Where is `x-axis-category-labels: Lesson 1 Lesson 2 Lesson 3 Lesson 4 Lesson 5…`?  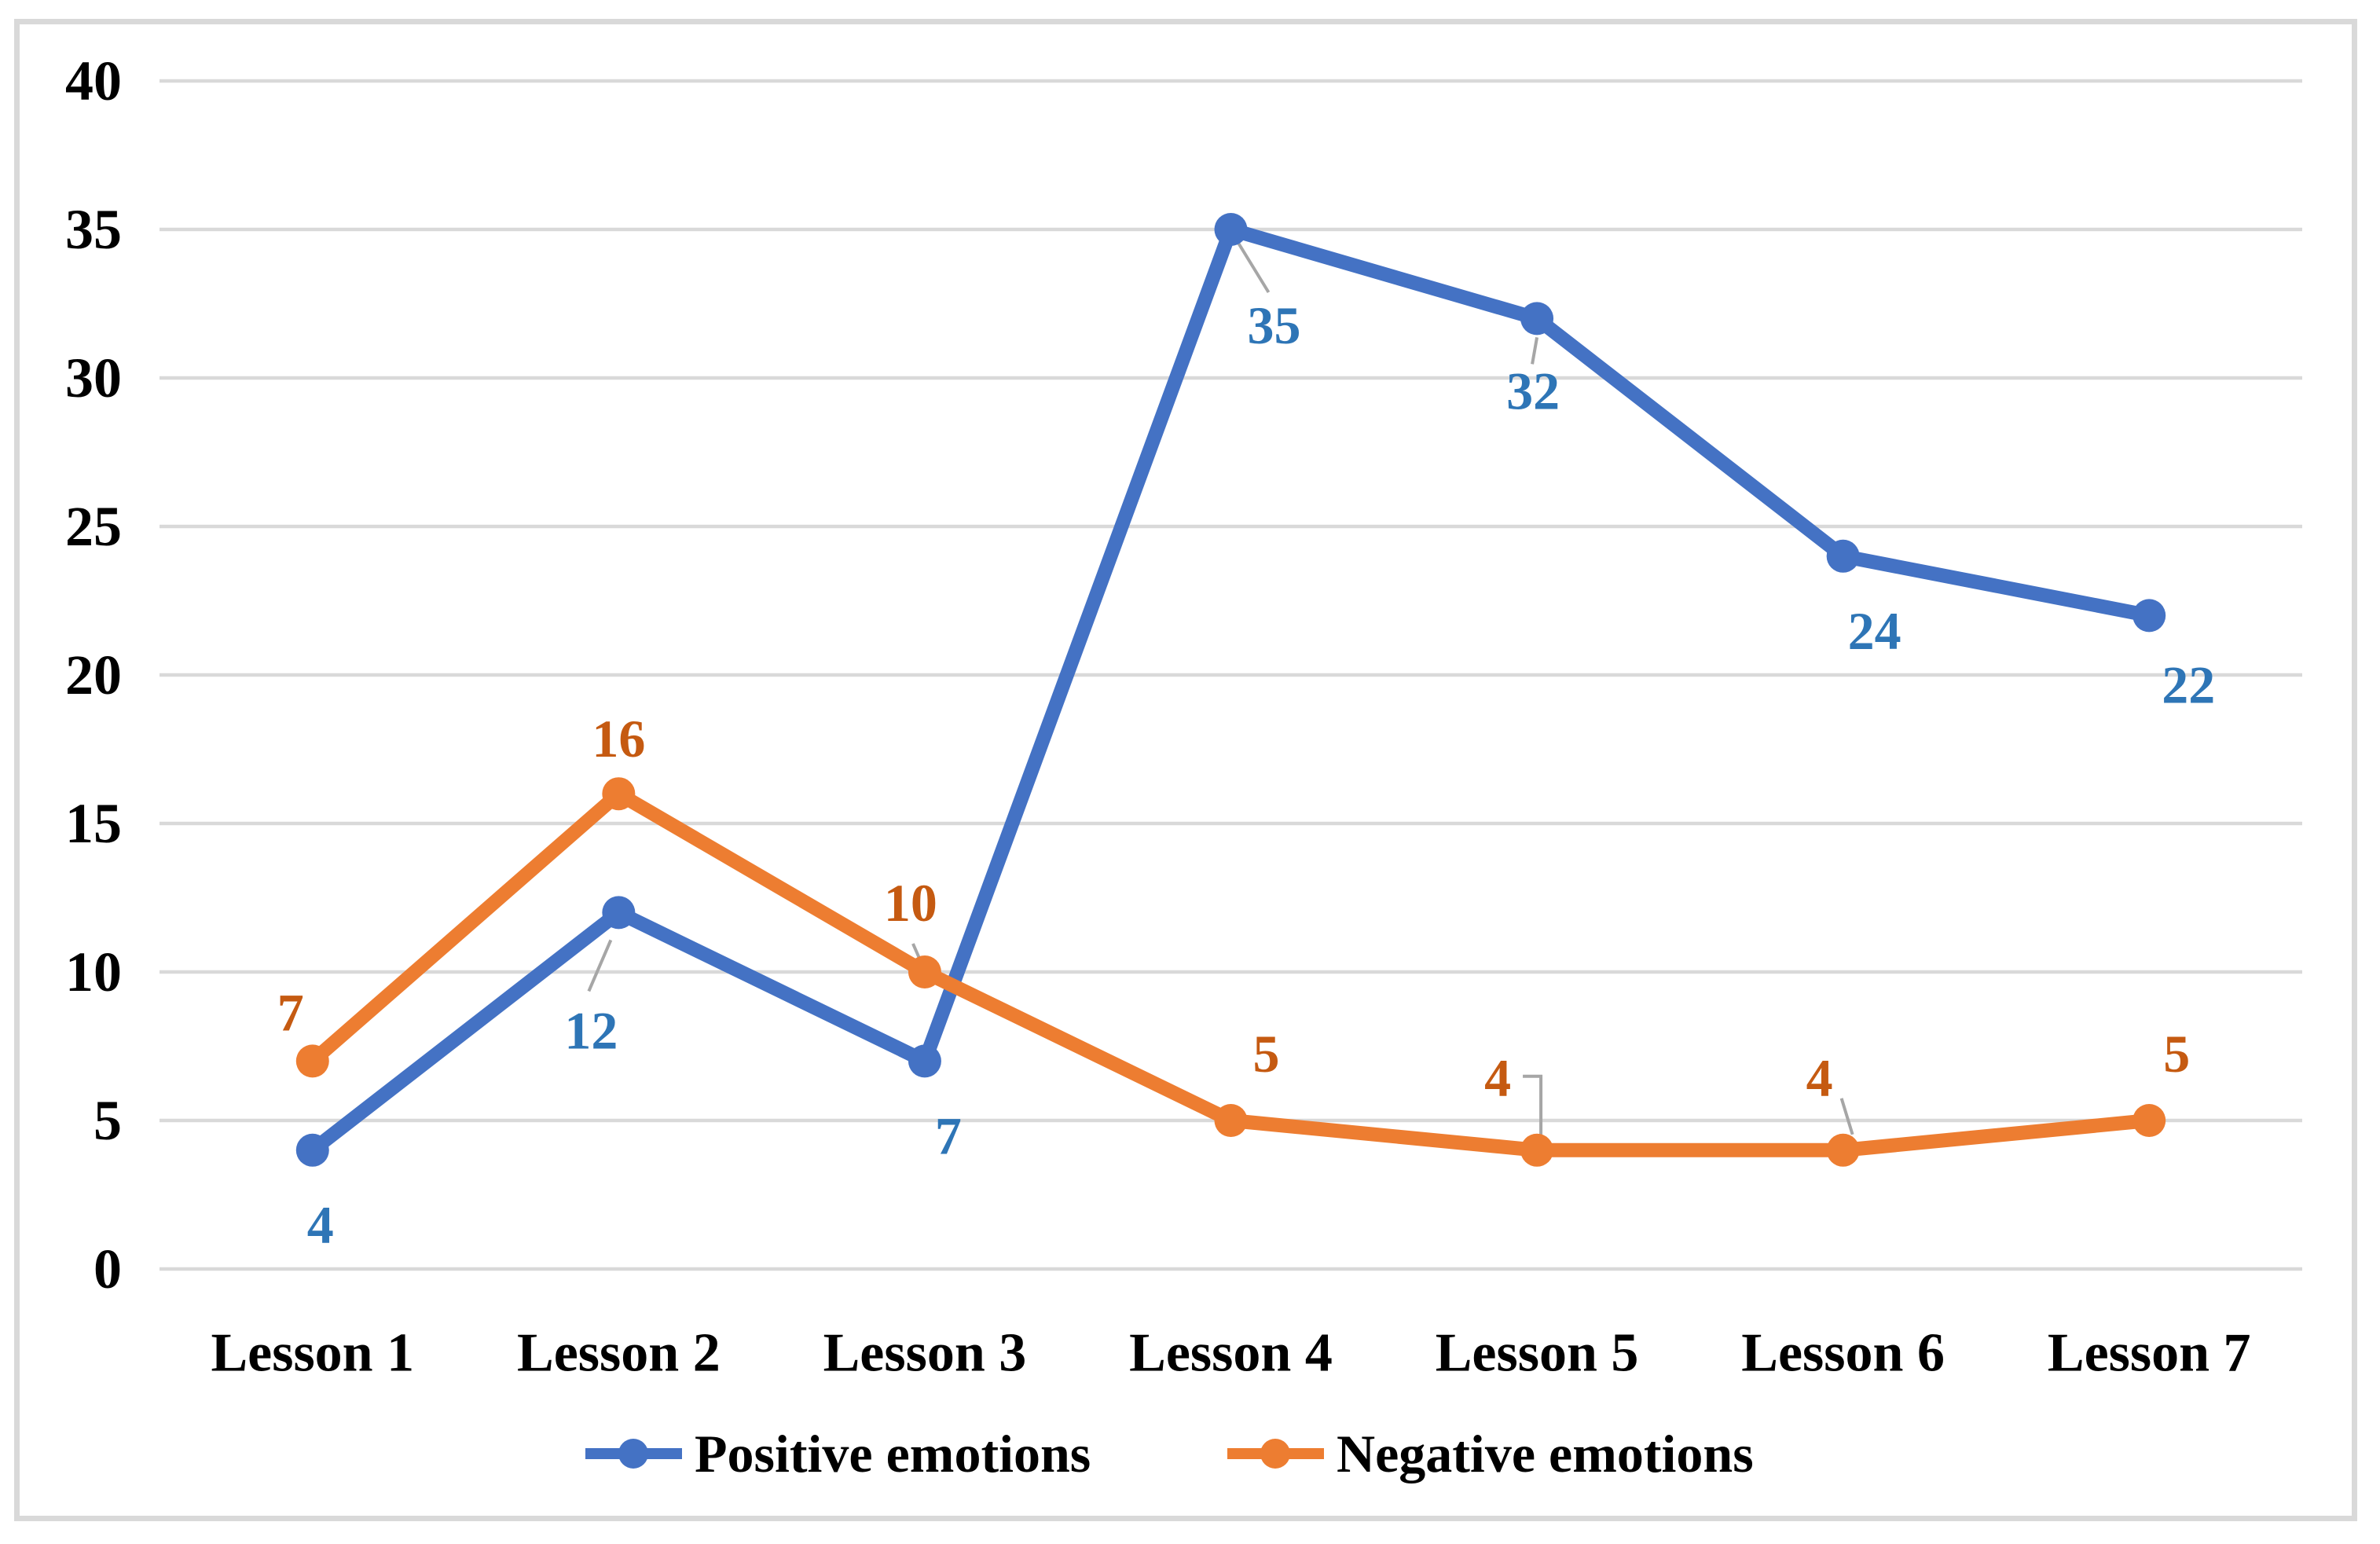
x-axis-category-labels: Lesson 1 Lesson 2 Lesson 3 Lesson 4 Lesson 5… is located at coordinates (1230, 1354).